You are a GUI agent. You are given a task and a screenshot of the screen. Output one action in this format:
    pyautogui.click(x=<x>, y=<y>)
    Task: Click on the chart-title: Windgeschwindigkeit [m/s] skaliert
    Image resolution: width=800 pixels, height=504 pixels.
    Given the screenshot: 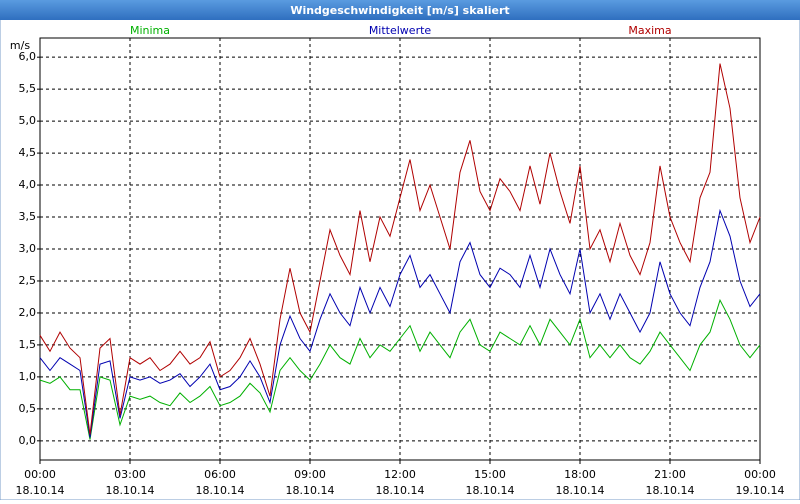 What is the action you would take?
    pyautogui.click(x=399, y=10)
    